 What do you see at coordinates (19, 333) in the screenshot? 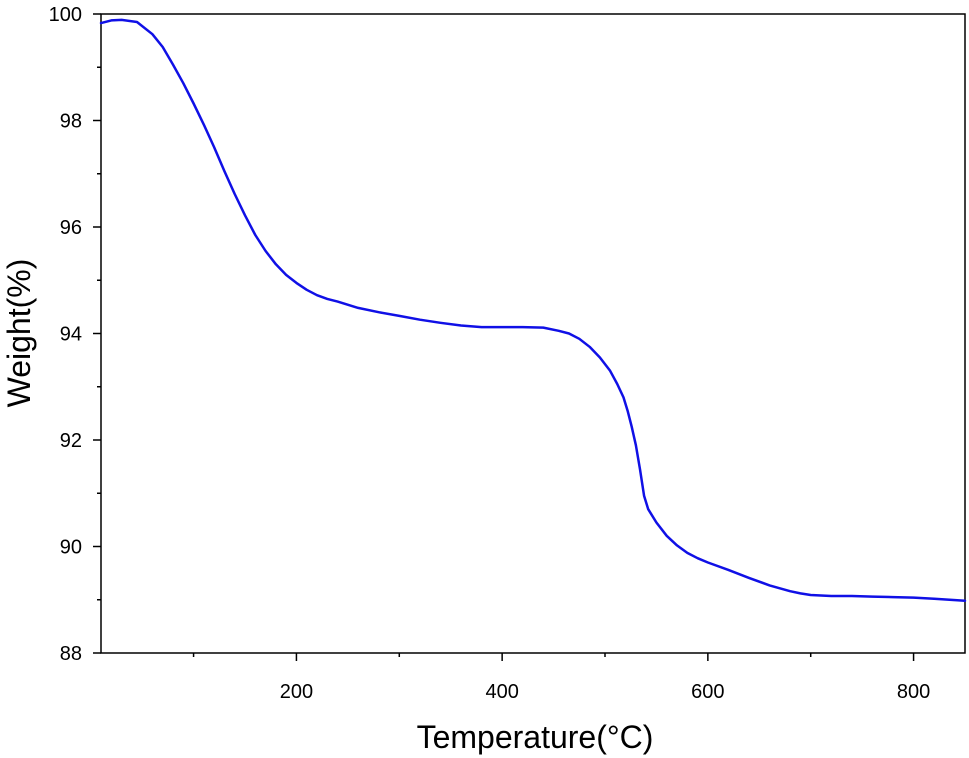
I see `y-axis-title: Weight(%)` at bounding box center [19, 333].